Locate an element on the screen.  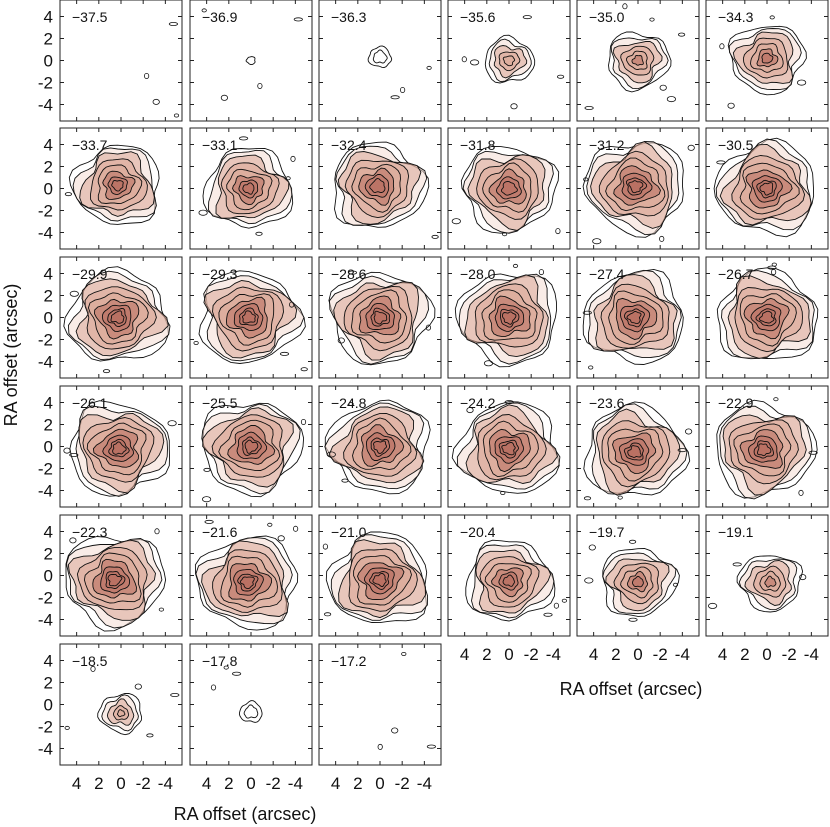
channel-panel-24: −22.3 is located at coordinates (121, 575).